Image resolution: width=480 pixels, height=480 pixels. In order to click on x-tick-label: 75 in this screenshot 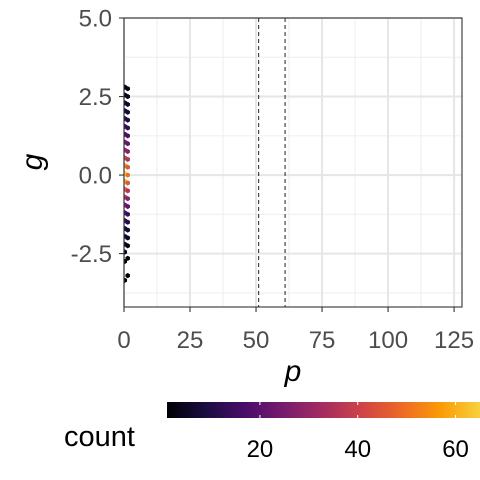, I will do `click(322, 340)`.